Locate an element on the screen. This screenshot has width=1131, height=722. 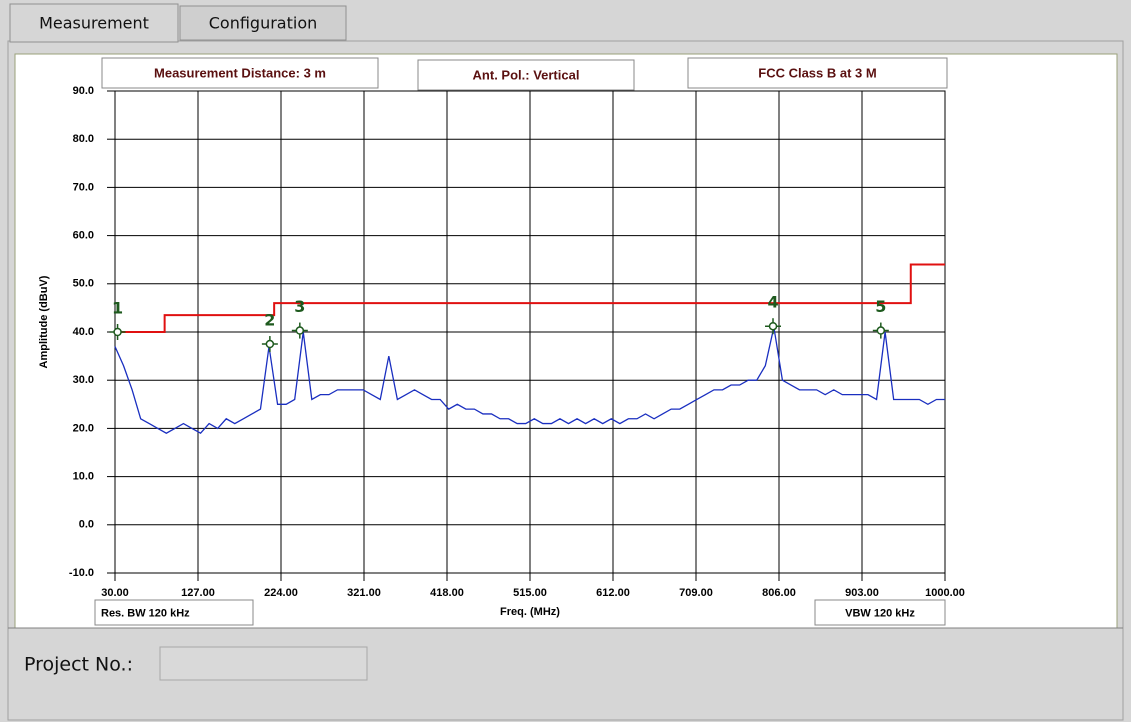
x-tick-label: 418.00 is located at coordinates (447, 593).